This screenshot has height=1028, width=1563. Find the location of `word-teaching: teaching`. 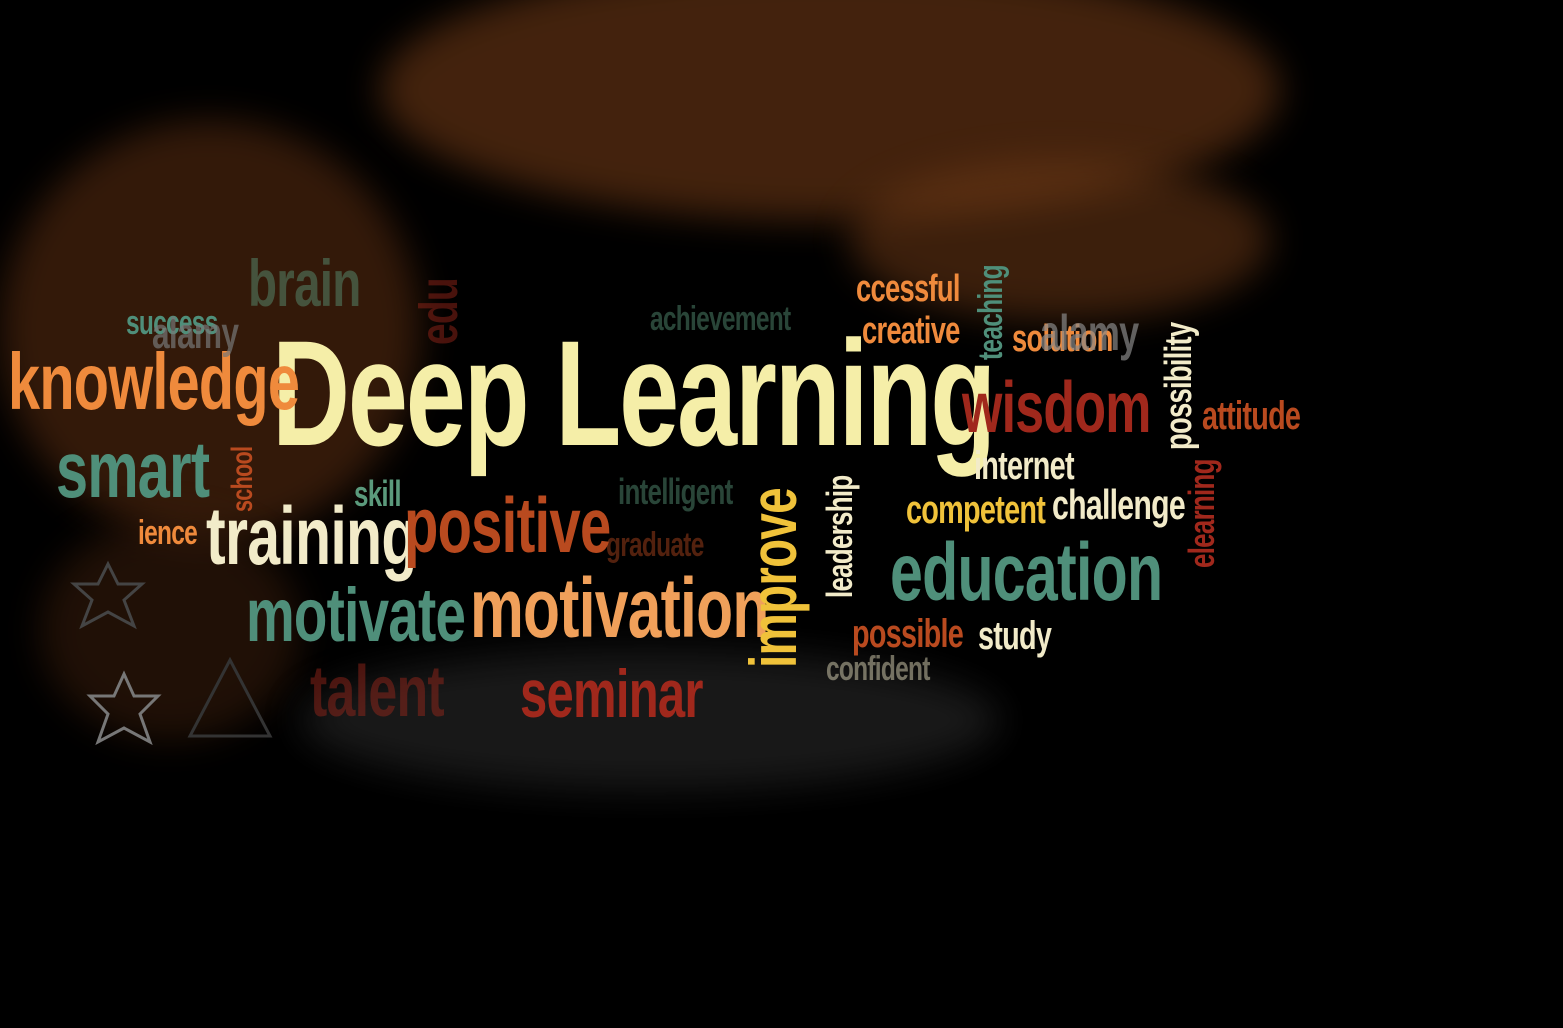

word-teaching: teaching is located at coordinates (991, 312).